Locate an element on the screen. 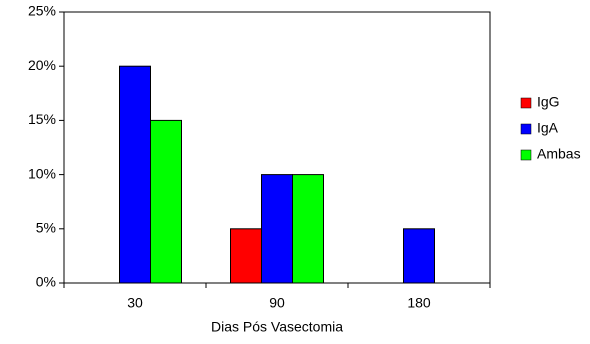 The width and height of the screenshot is (590, 344). y-tick-label: 15% is located at coordinates (42, 119).